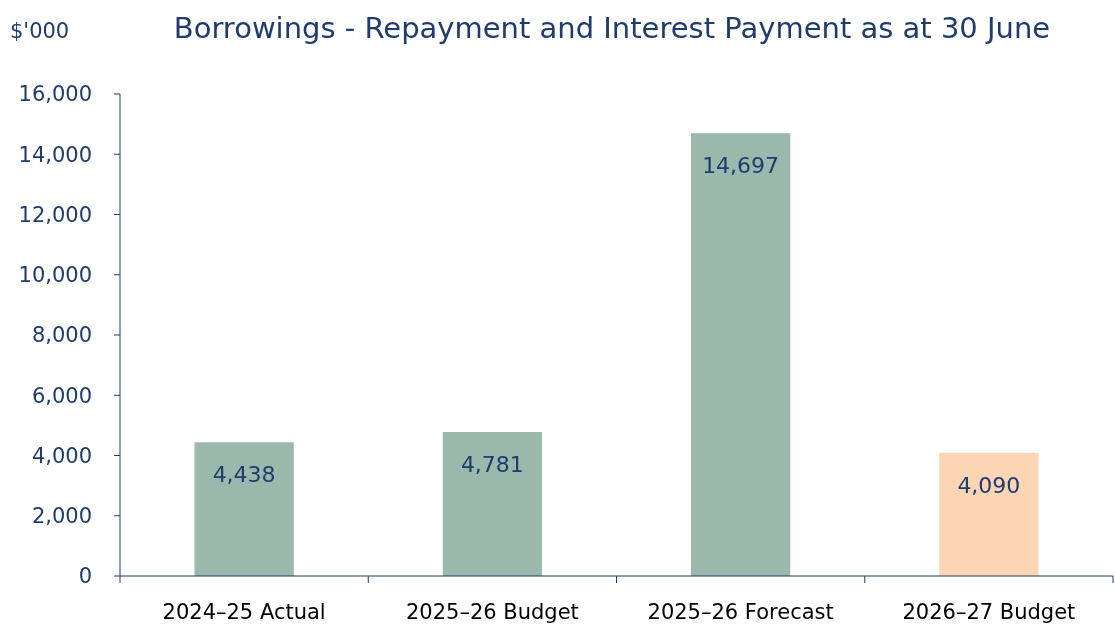 The height and width of the screenshot is (630, 1115). Describe the element at coordinates (492, 464) in the screenshot. I see `data-label: 4,781` at that location.